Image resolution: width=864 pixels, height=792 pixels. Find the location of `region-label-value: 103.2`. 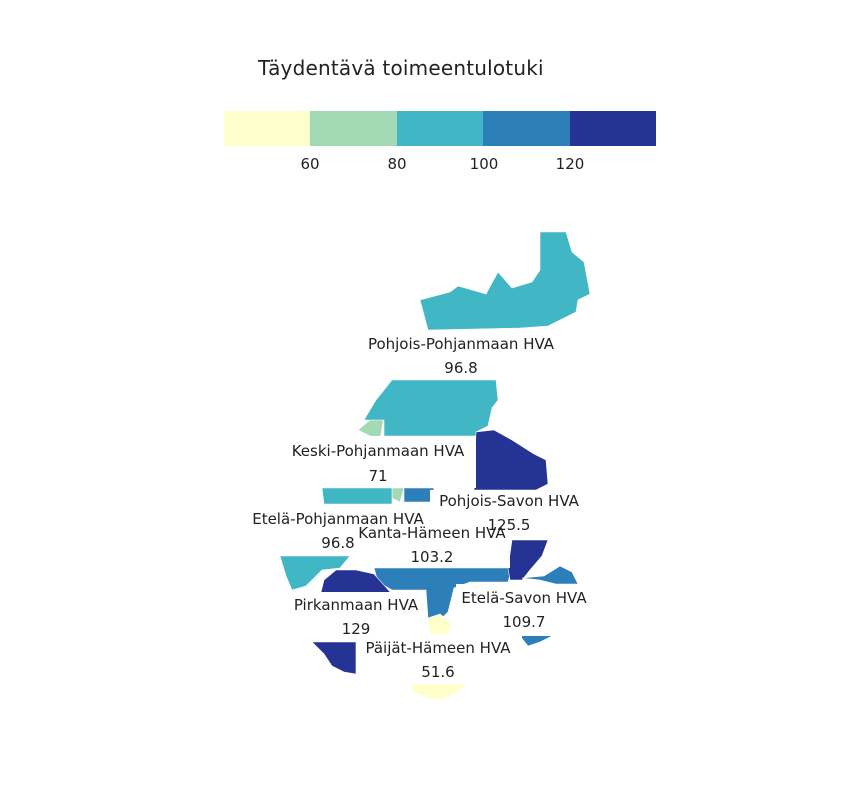

region-label-value: 103.2 is located at coordinates (432, 557).